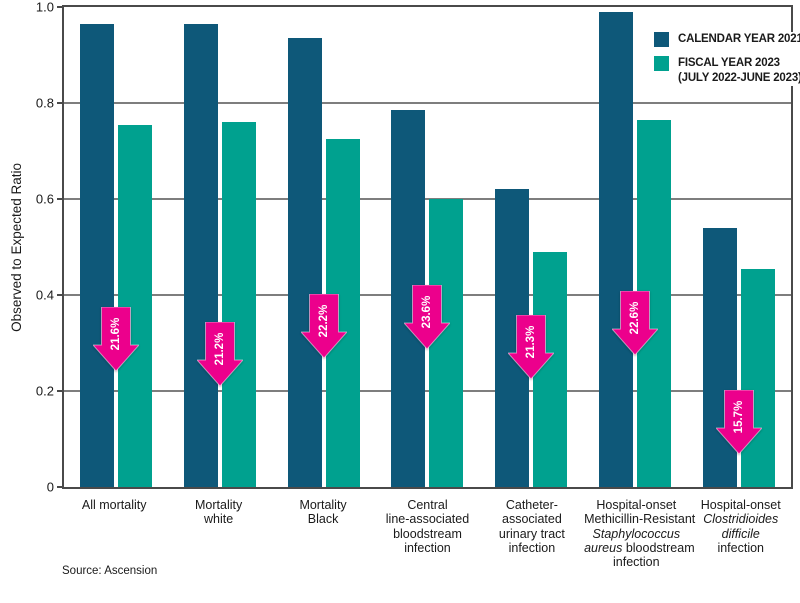 This screenshot has height=603, width=800. Describe the element at coordinates (603, 547) in the screenshot. I see `category-label-text: aureus` at that location.